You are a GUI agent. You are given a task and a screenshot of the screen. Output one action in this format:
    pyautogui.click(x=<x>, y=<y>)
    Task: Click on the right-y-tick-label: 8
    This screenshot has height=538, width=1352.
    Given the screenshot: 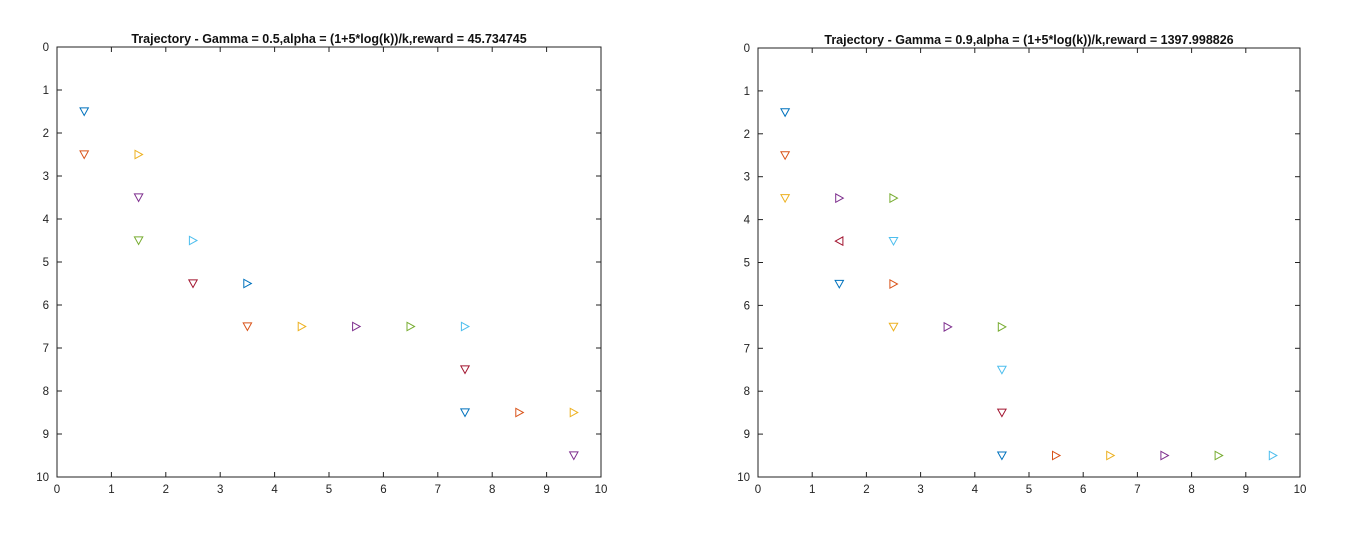 What is the action you would take?
    pyautogui.click(x=747, y=392)
    